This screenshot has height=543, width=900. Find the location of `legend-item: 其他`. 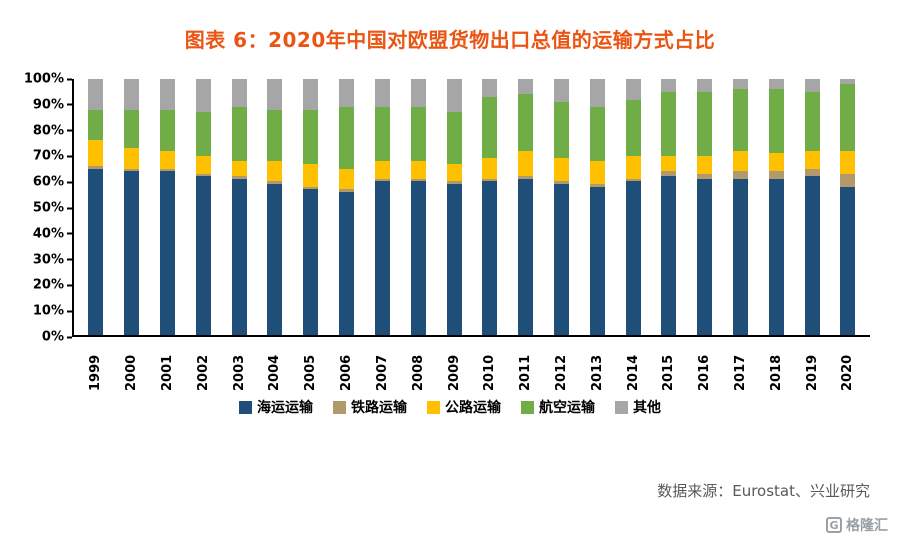

legend-item: 其他 is located at coordinates (638, 407).